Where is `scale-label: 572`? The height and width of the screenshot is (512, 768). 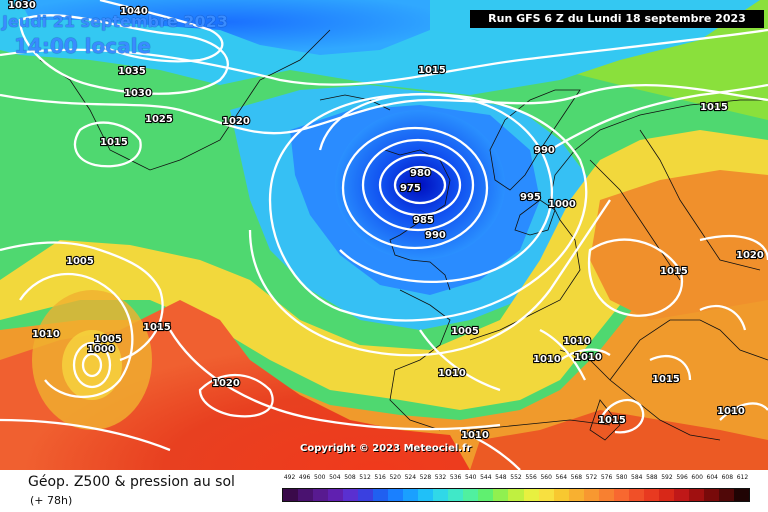 scale-label: 572 is located at coordinates (591, 477).